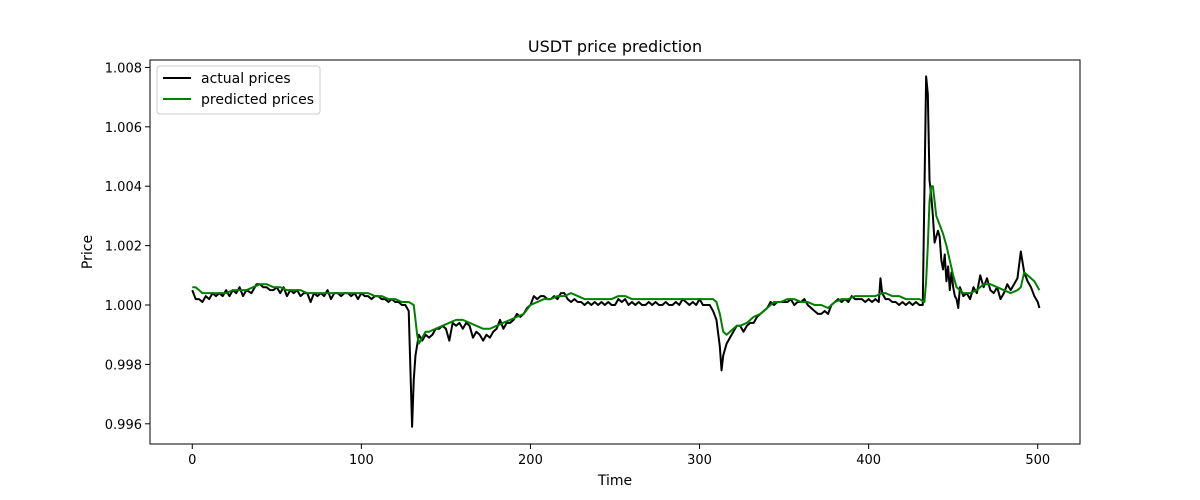 The height and width of the screenshot is (500, 1200). What do you see at coordinates (361, 460) in the screenshot?
I see `x-tick-label: 100` at bounding box center [361, 460].